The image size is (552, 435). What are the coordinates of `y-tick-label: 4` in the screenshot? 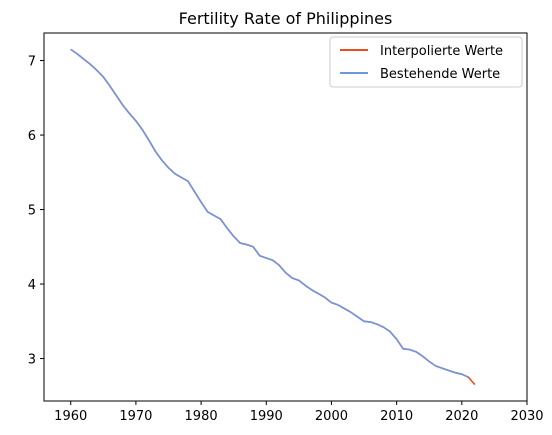 It's located at (32, 285).